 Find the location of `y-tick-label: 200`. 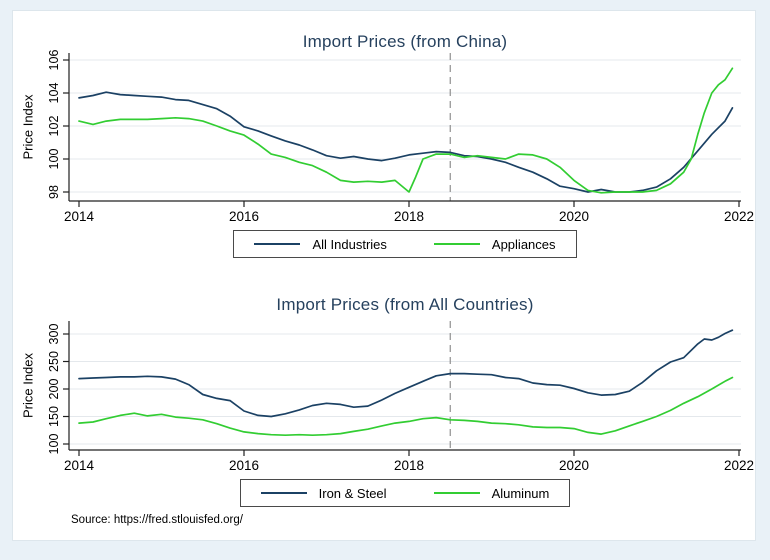

y-tick-label: 200 is located at coordinates (54, 389).